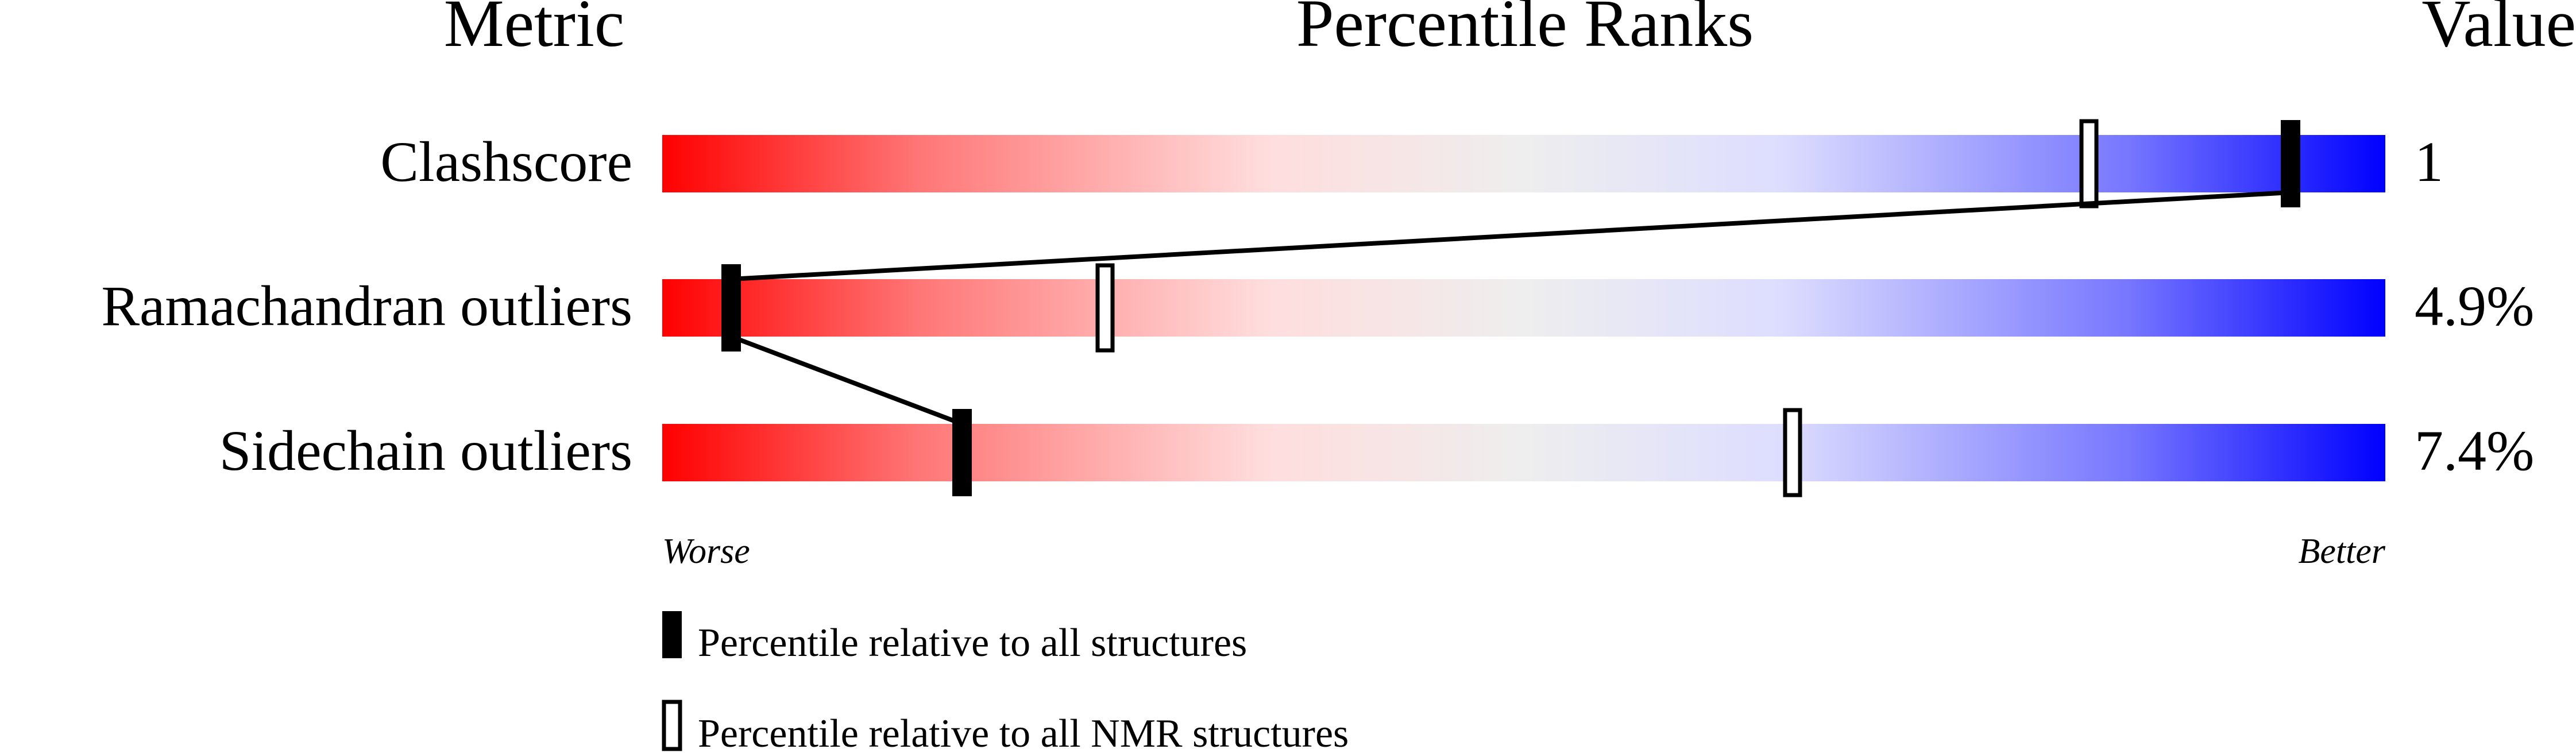  I want to click on worse-label: Worse, so click(706, 551).